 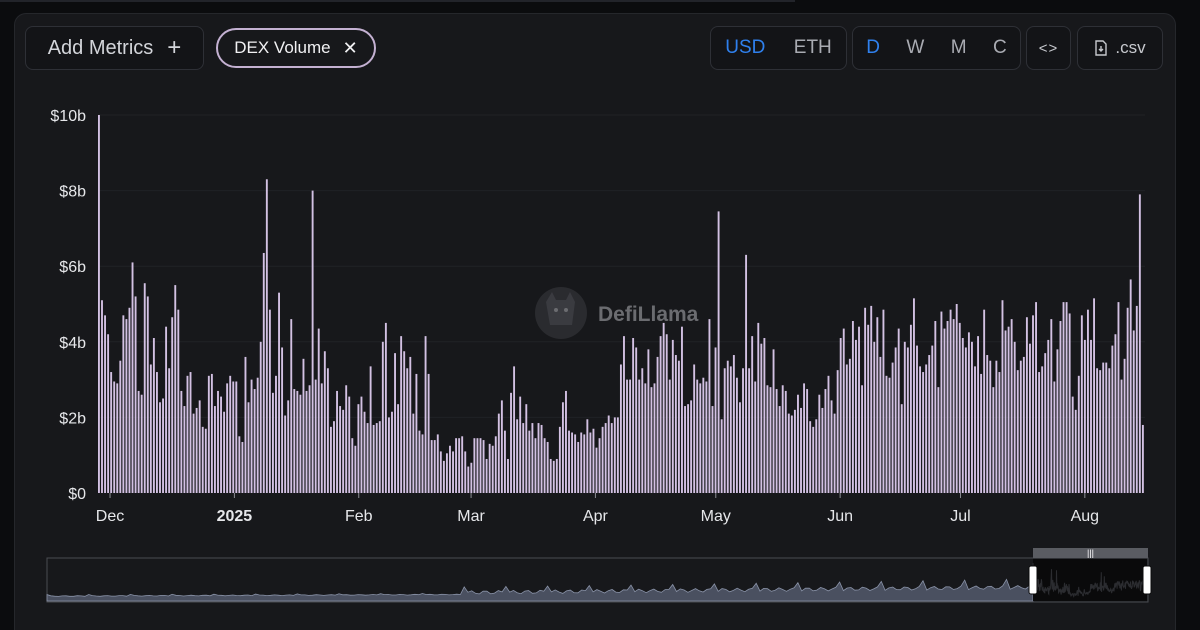 I want to click on add-metrics-button: Add Metrics +, so click(x=114, y=48).